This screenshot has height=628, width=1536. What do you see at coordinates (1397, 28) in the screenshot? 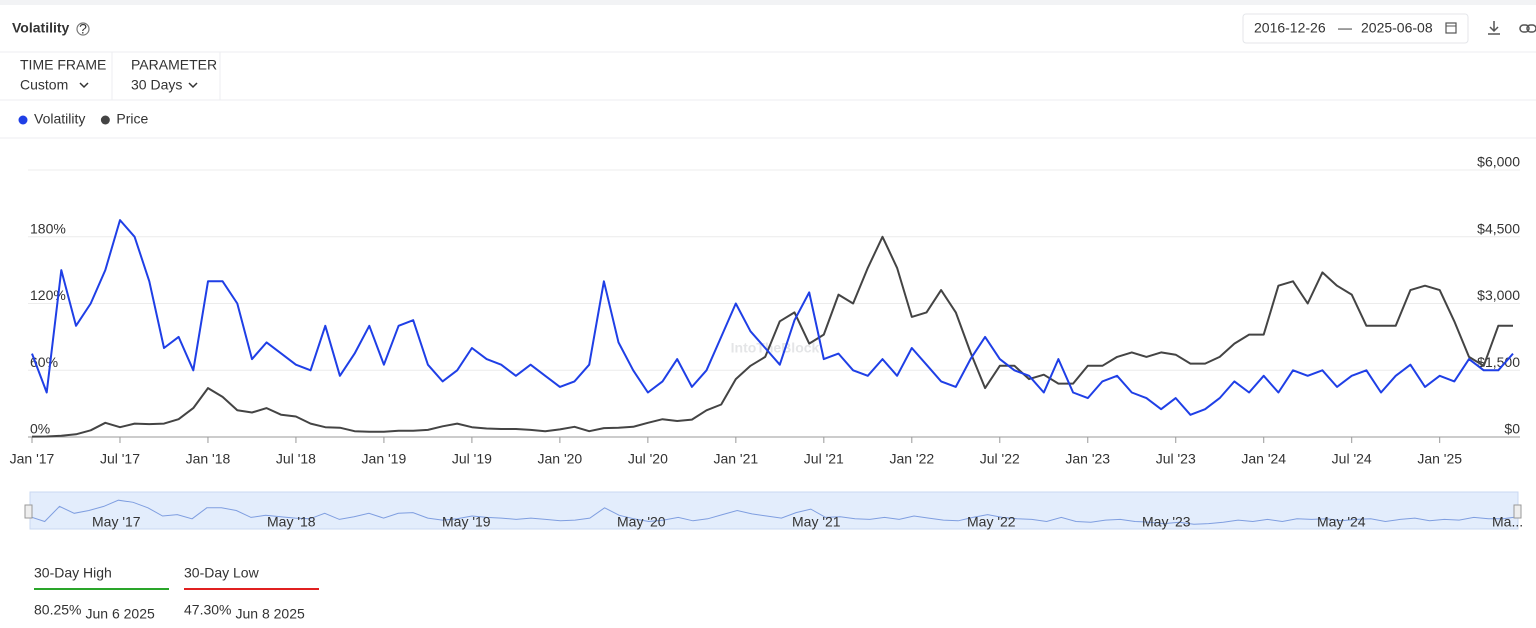
I see `date-to: 2025-06-08` at bounding box center [1397, 28].